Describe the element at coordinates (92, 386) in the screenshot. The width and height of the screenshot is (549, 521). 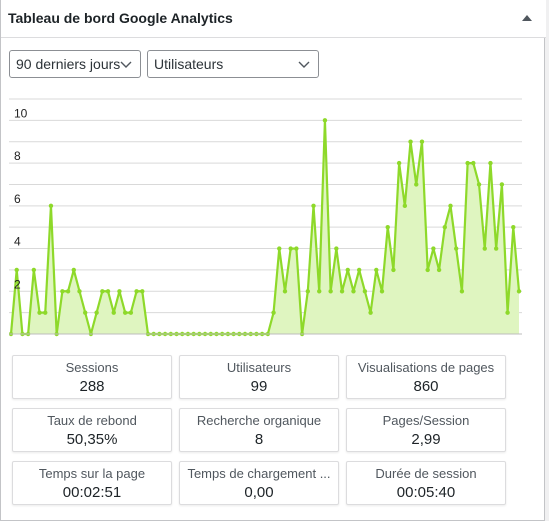
I see `stat-value: 288` at that location.